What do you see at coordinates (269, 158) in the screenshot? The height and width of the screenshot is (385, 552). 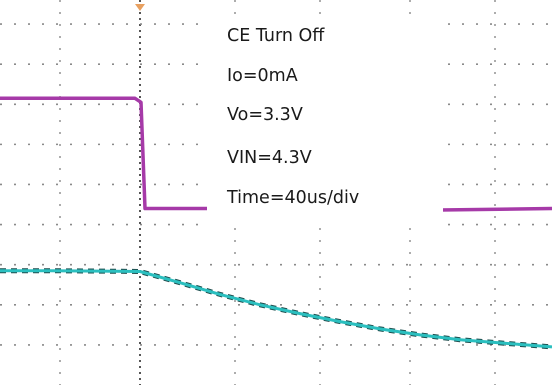 I see `annotation-vin: VIN=4.3V` at bounding box center [269, 158].